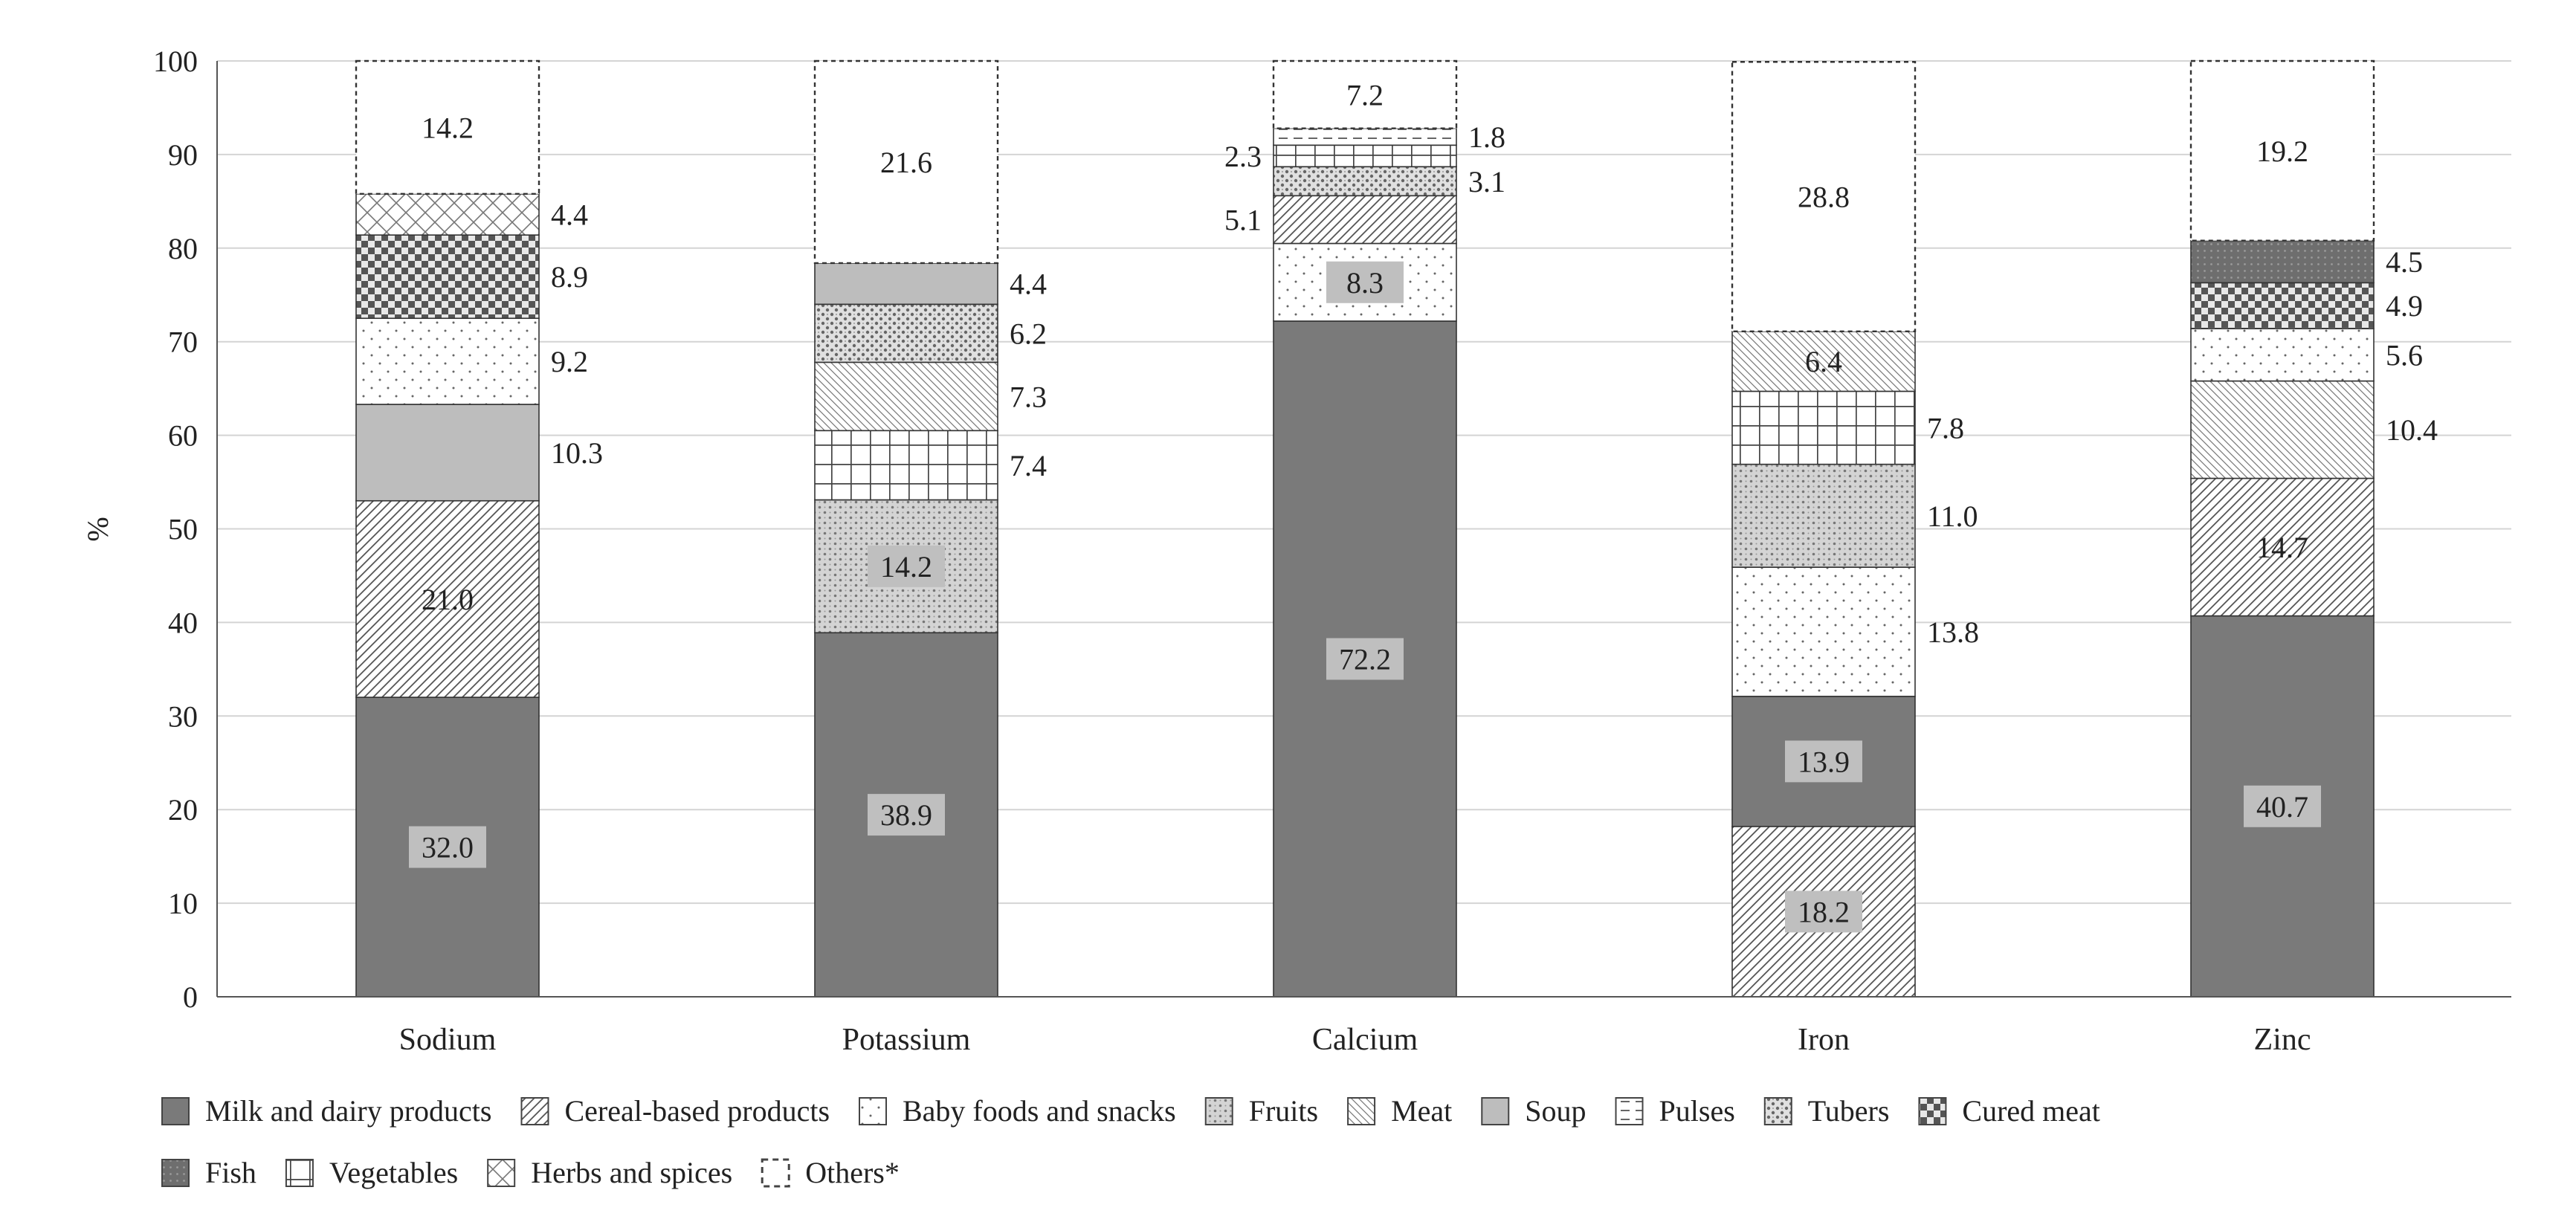  Describe the element at coordinates (175, 1111) in the screenshot. I see `legend-swatch-milk-and-dairy-products` at that location.